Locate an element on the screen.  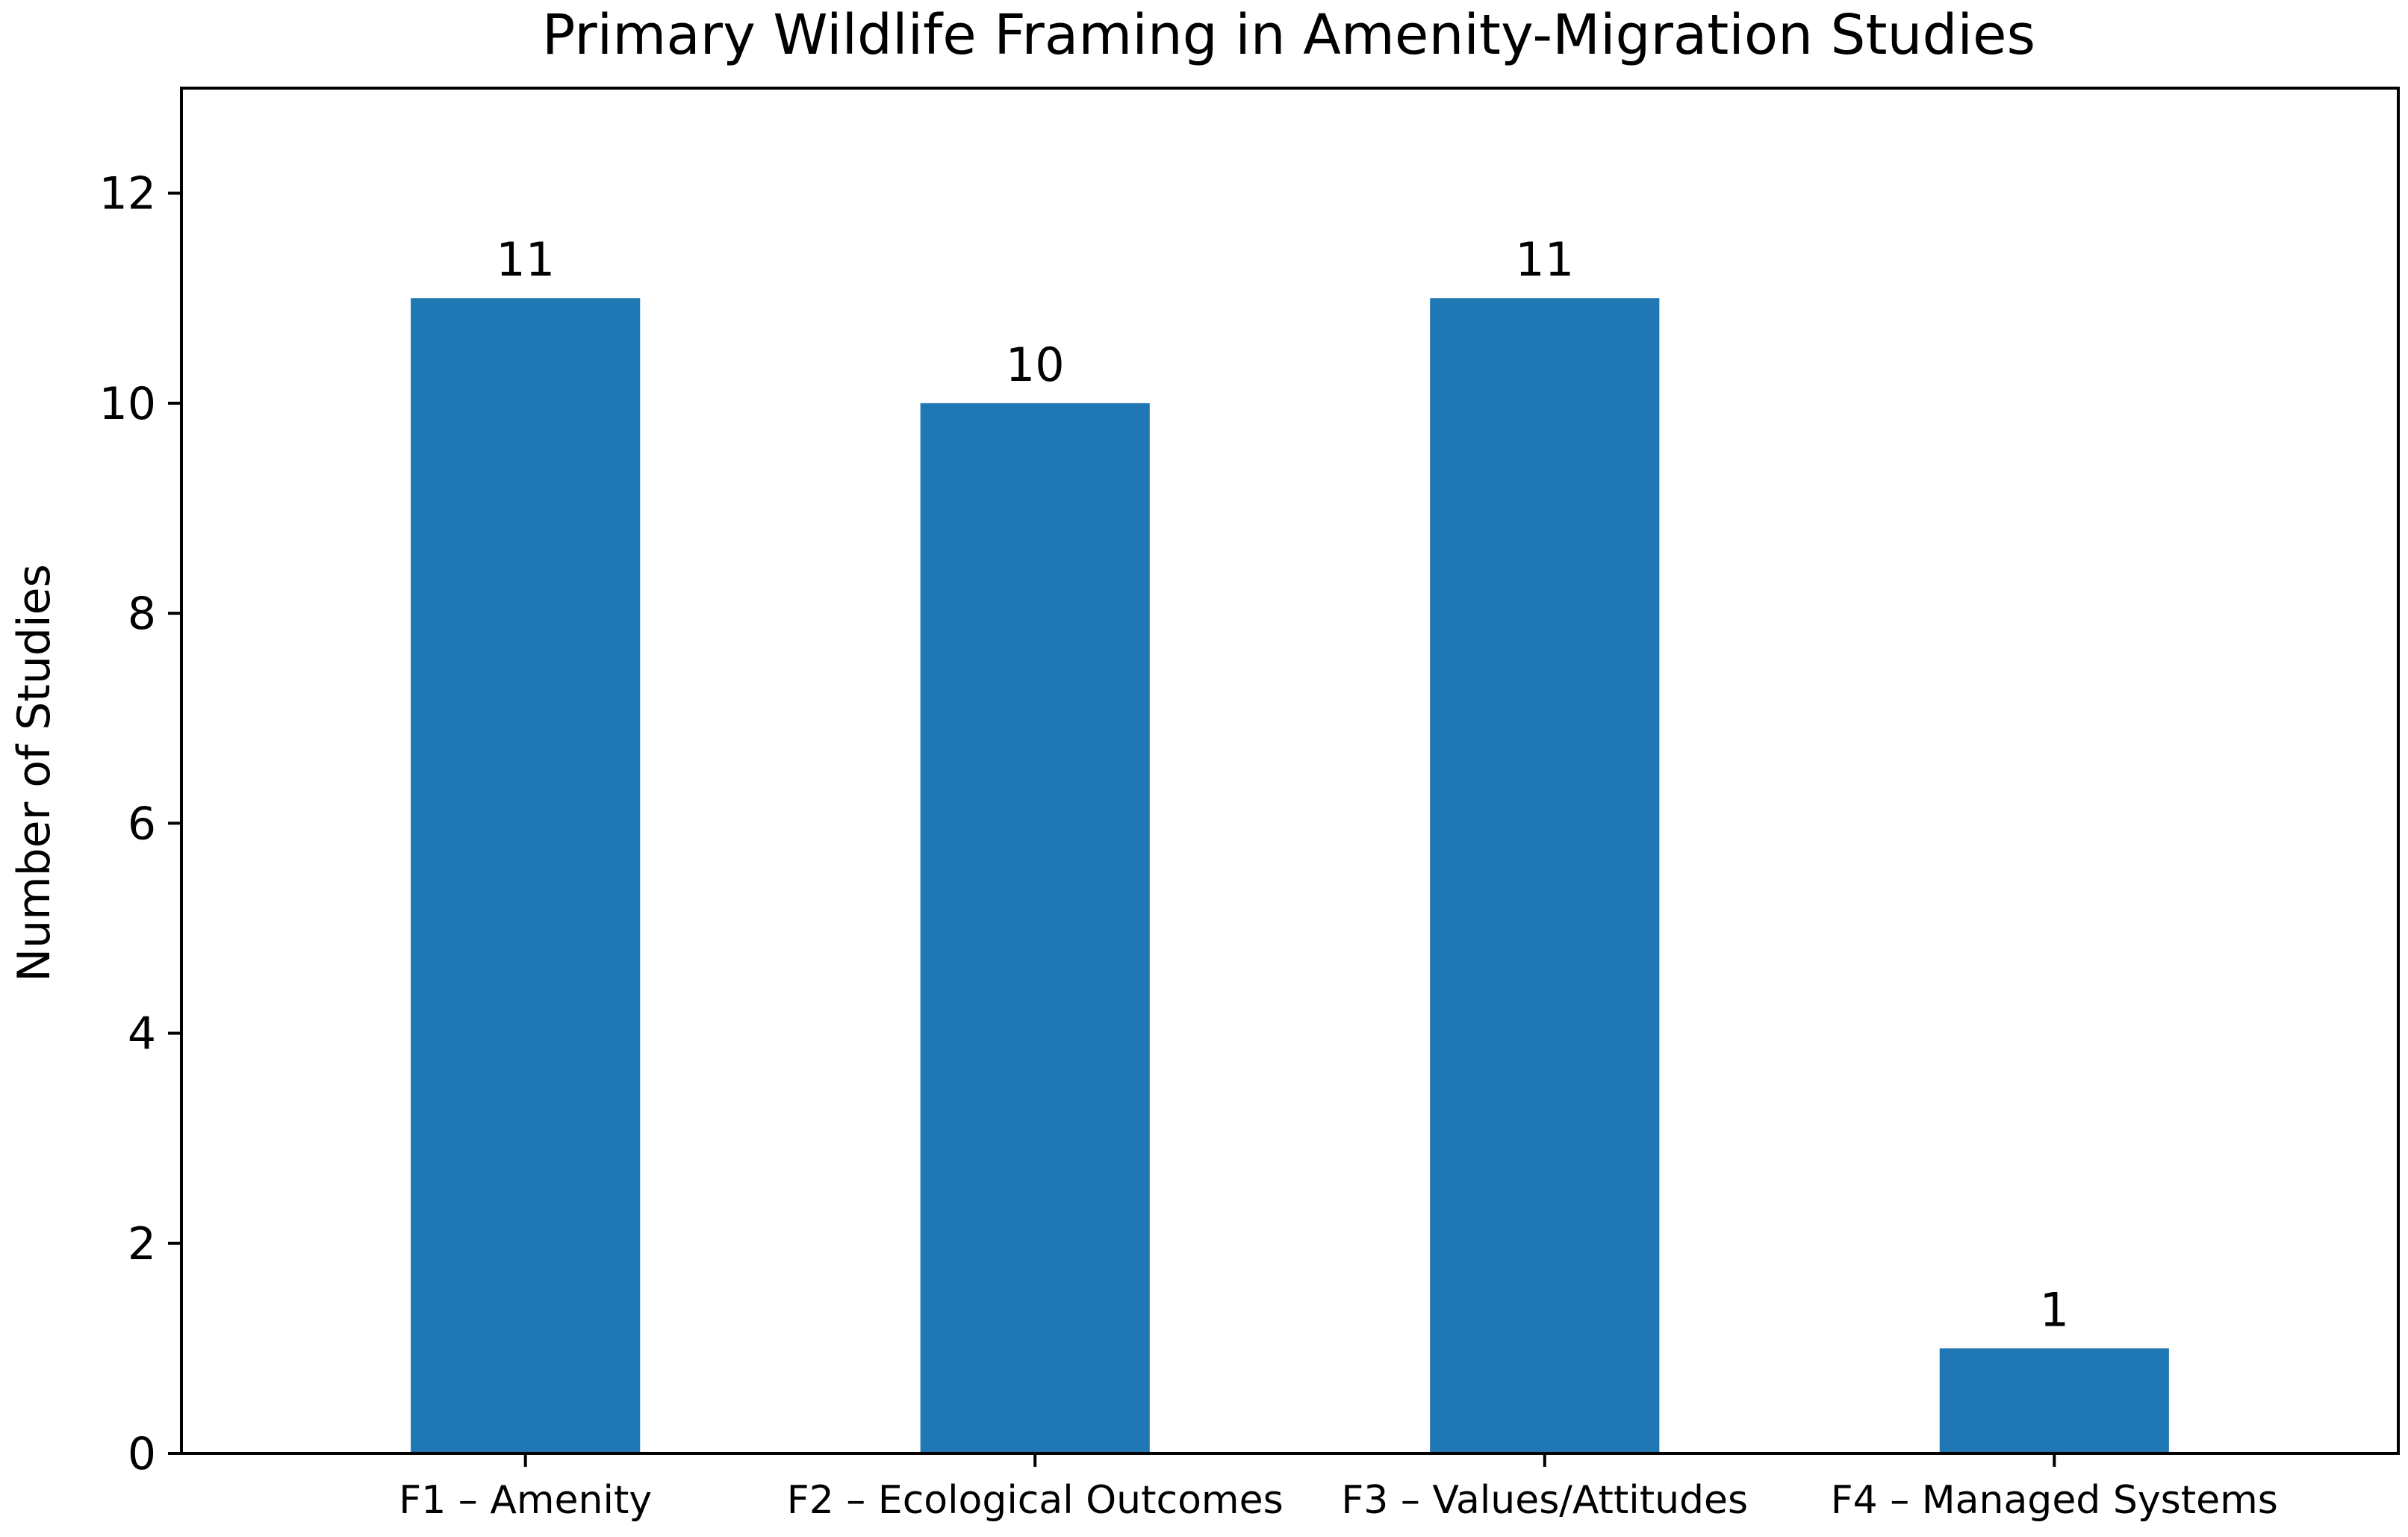
data-label-2: 10 is located at coordinates (1035, 365).